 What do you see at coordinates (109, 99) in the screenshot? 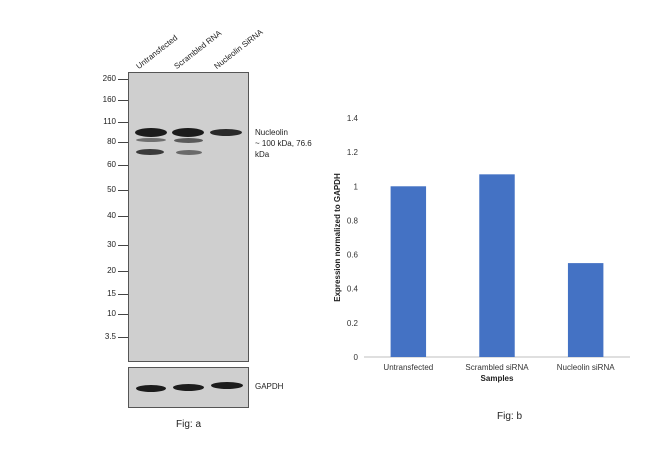
I see `mw-label: 160` at bounding box center [109, 99].